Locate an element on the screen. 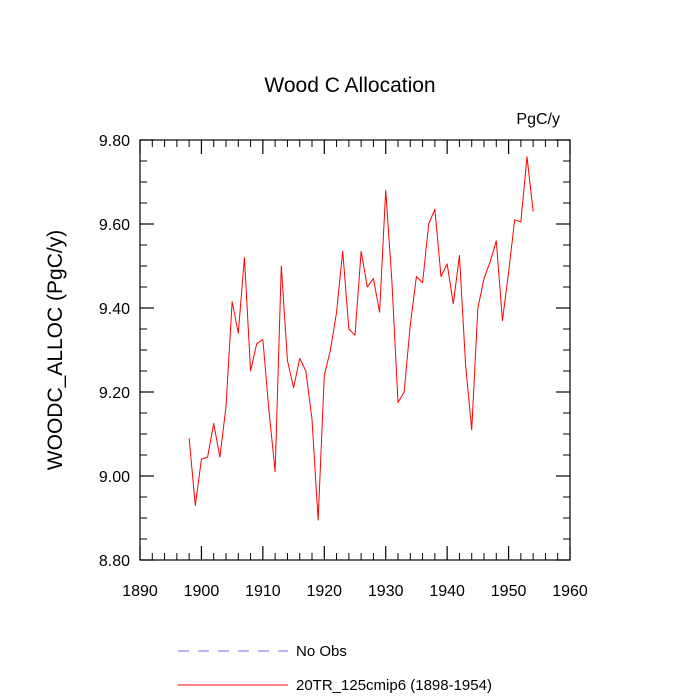 Image resolution: width=700 pixels, height=700 pixels. legend: No Obs 20TR_125cmip6 (1898-1954) is located at coordinates (335, 668).